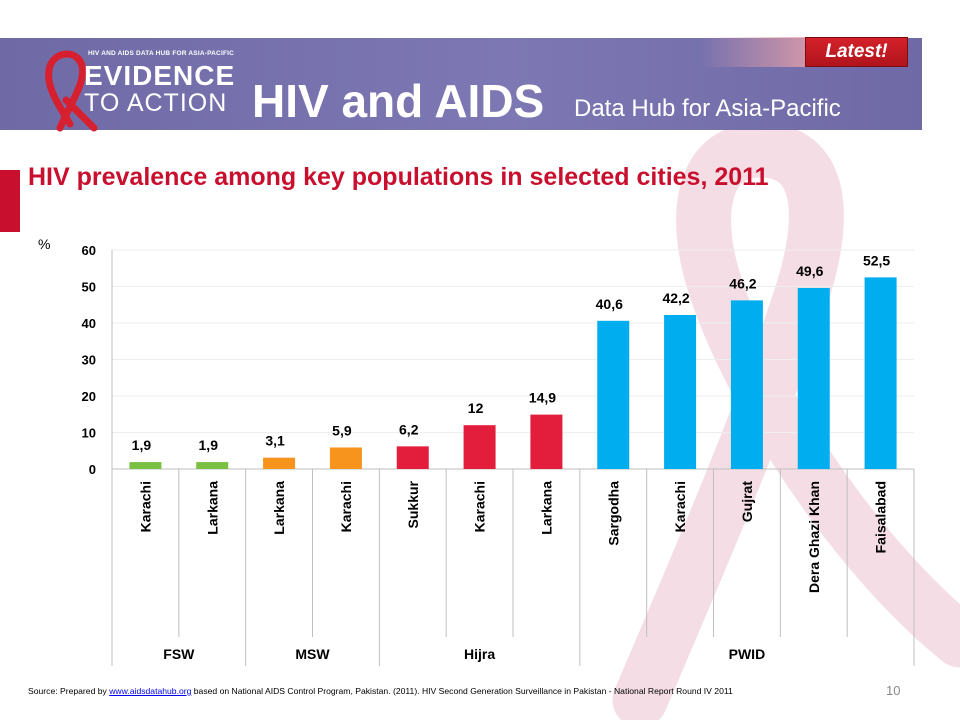  What do you see at coordinates (753, 52) in the screenshot?
I see `latest-glow` at bounding box center [753, 52].